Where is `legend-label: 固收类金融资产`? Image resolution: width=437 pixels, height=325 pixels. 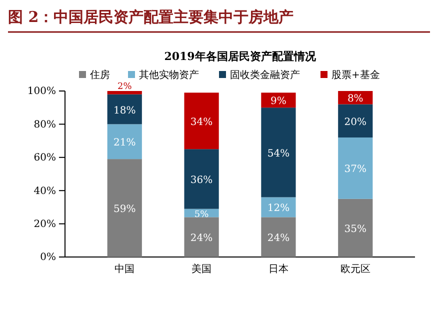
legend-label: 固收类金融资产 is located at coordinates (265, 75).